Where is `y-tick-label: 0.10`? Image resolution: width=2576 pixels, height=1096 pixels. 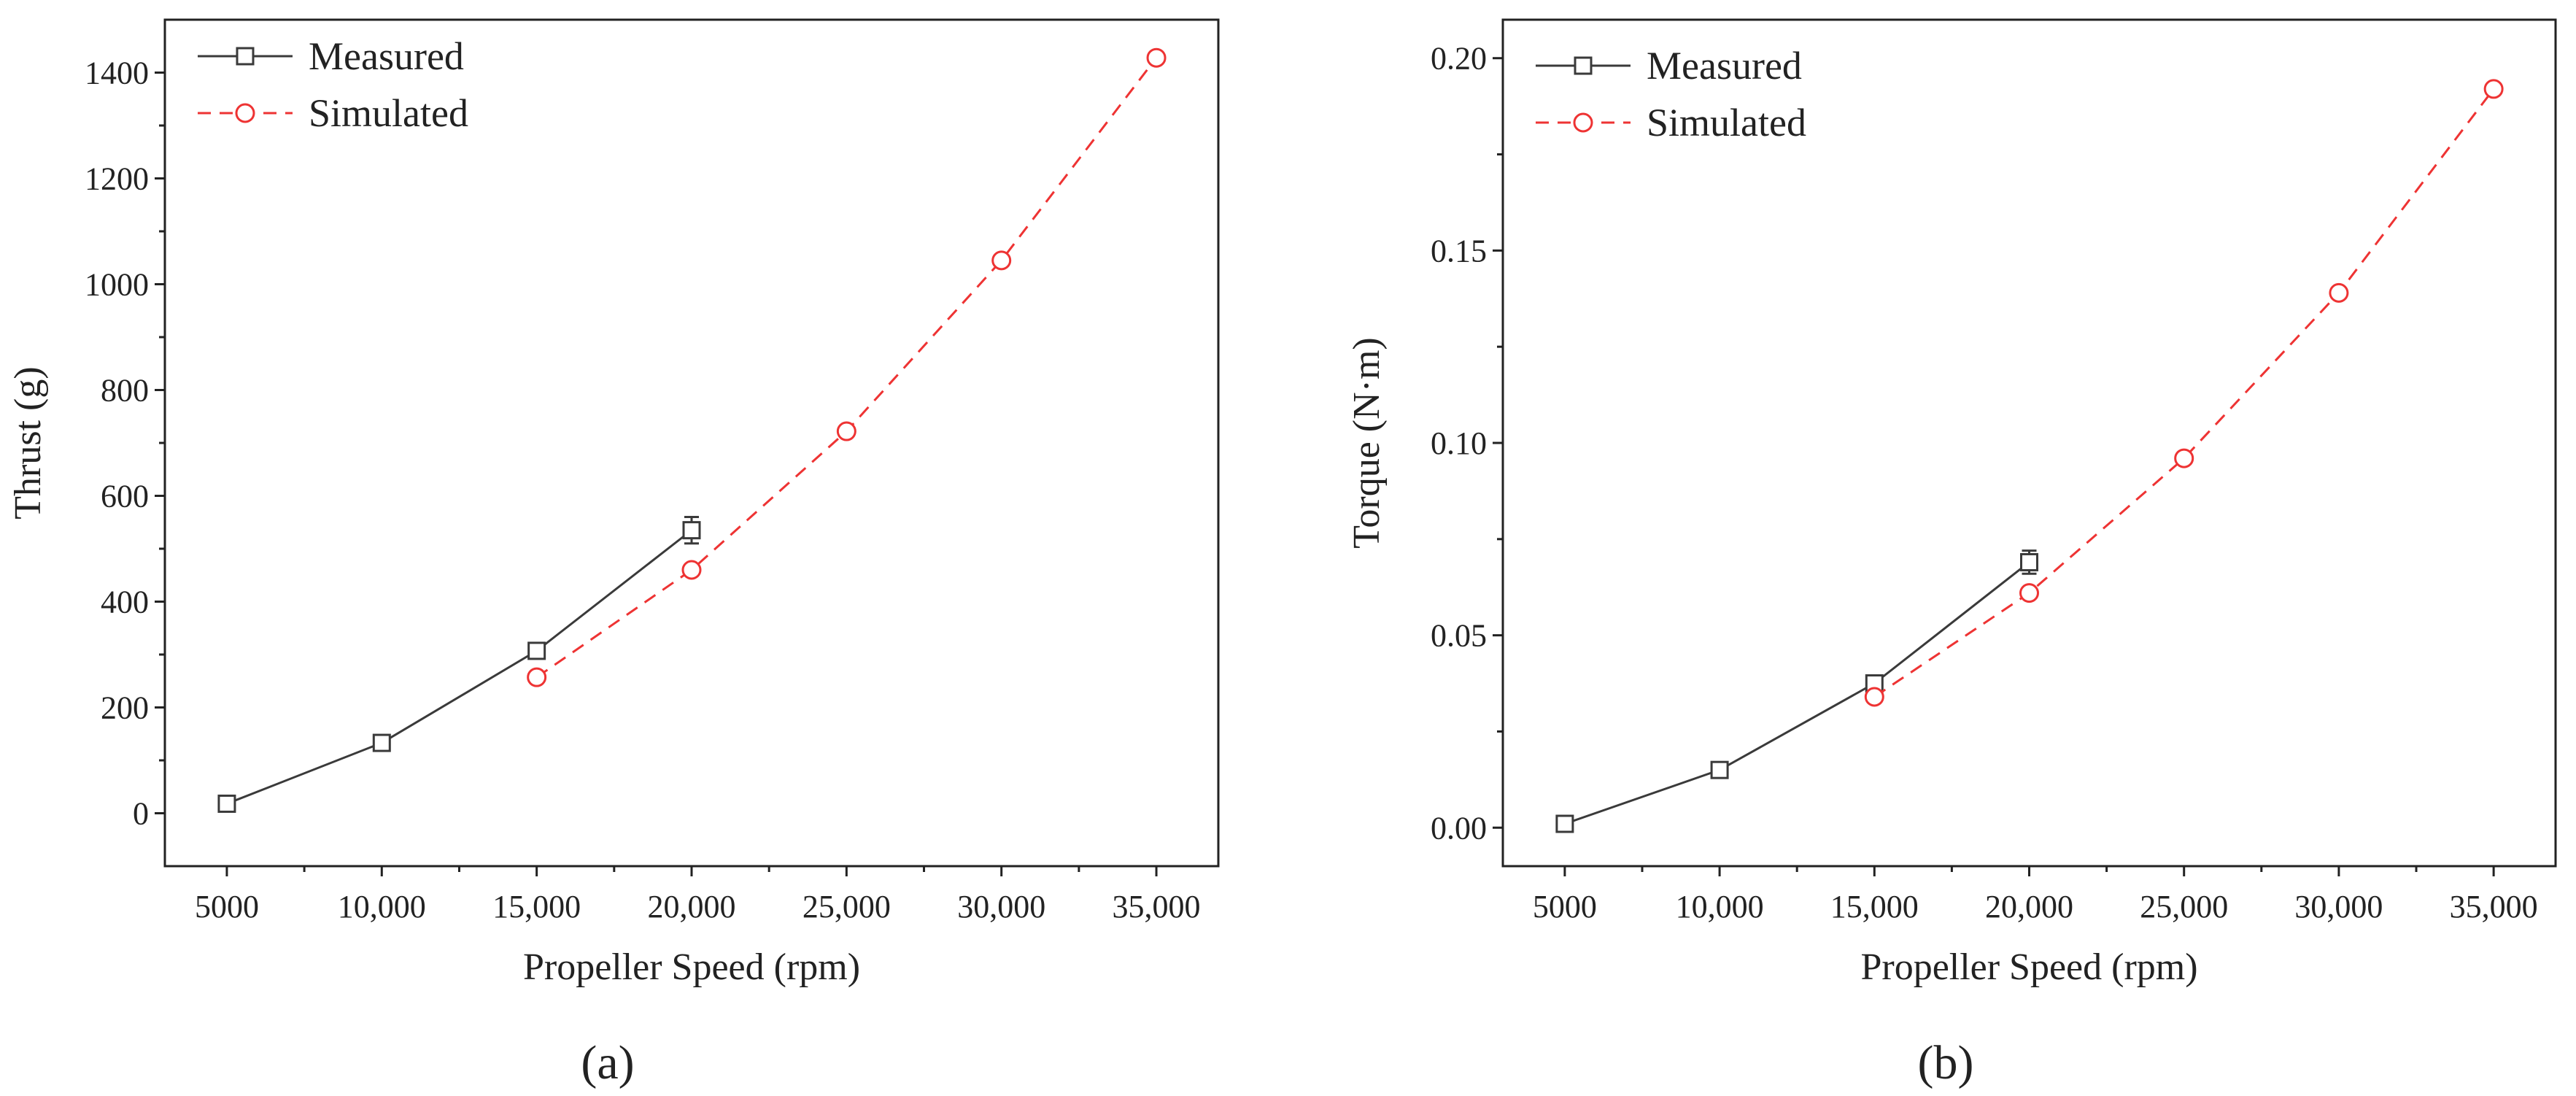 y-tick-label: 0.10 is located at coordinates (1459, 443).